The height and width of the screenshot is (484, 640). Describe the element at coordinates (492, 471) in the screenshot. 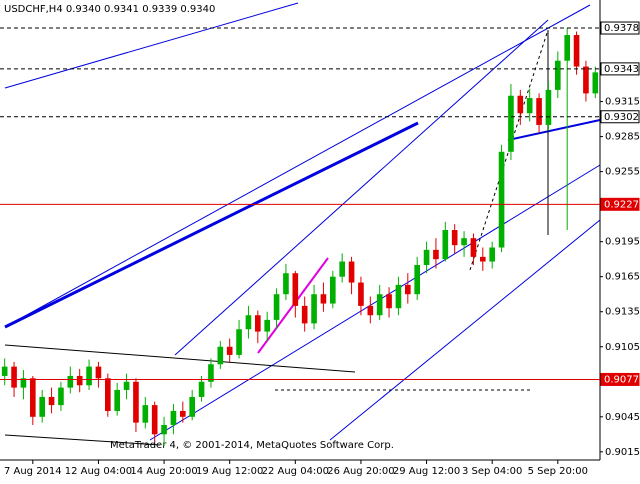

I see `x-tick-label: 3 Sep 04:00` at that location.